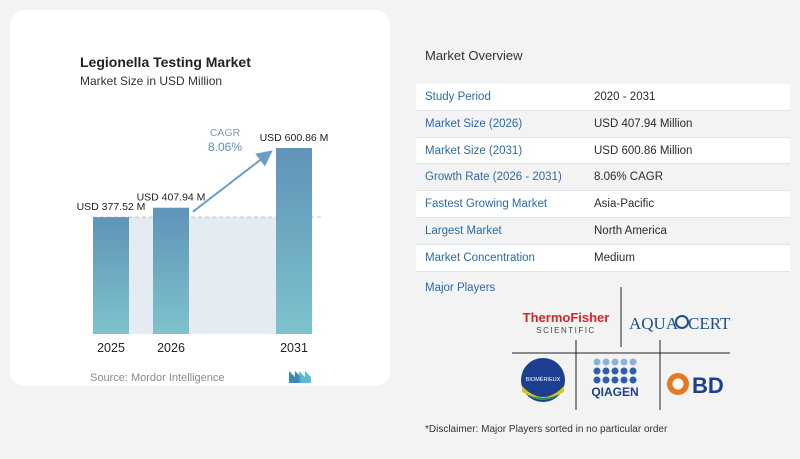 This screenshot has height=459, width=800. I want to click on overview-row-label: Market Size (2031), so click(474, 150).